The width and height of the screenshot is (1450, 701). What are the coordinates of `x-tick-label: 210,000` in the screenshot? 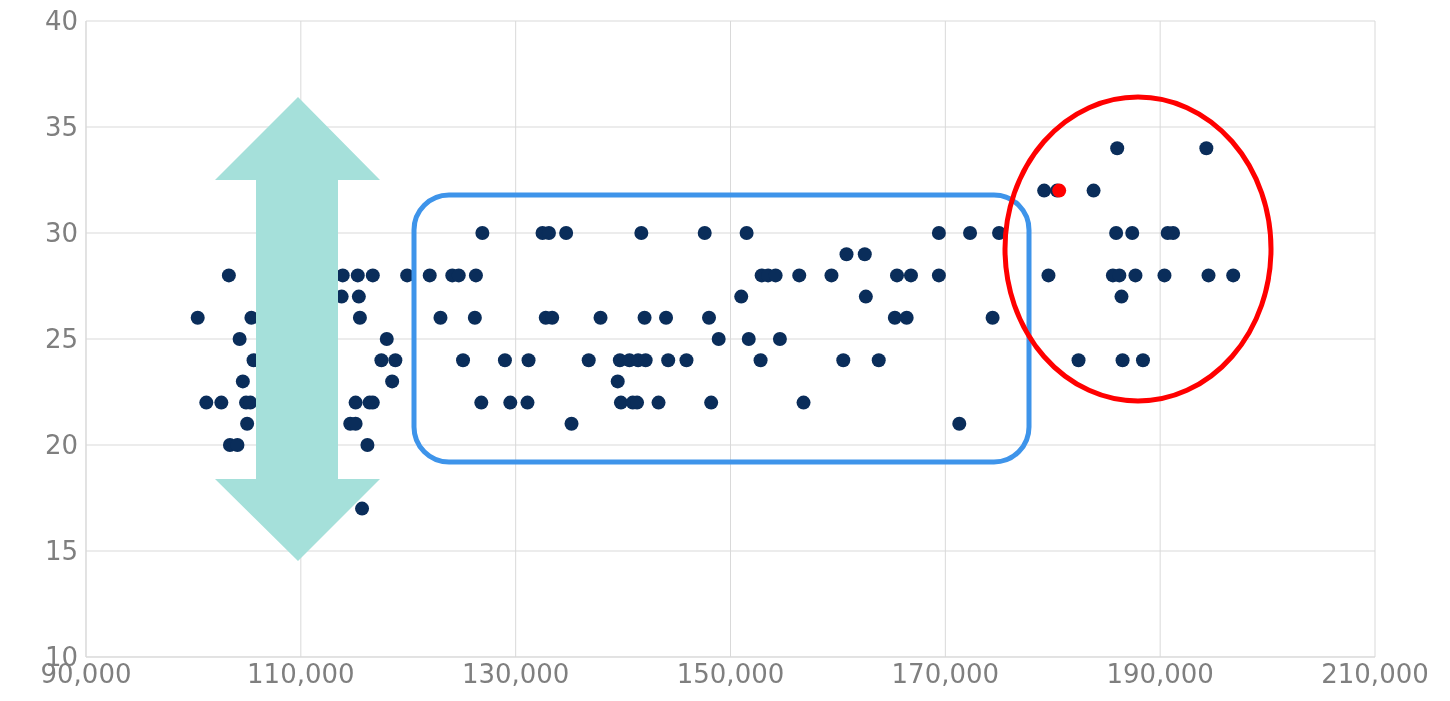 It's located at (1375, 674).